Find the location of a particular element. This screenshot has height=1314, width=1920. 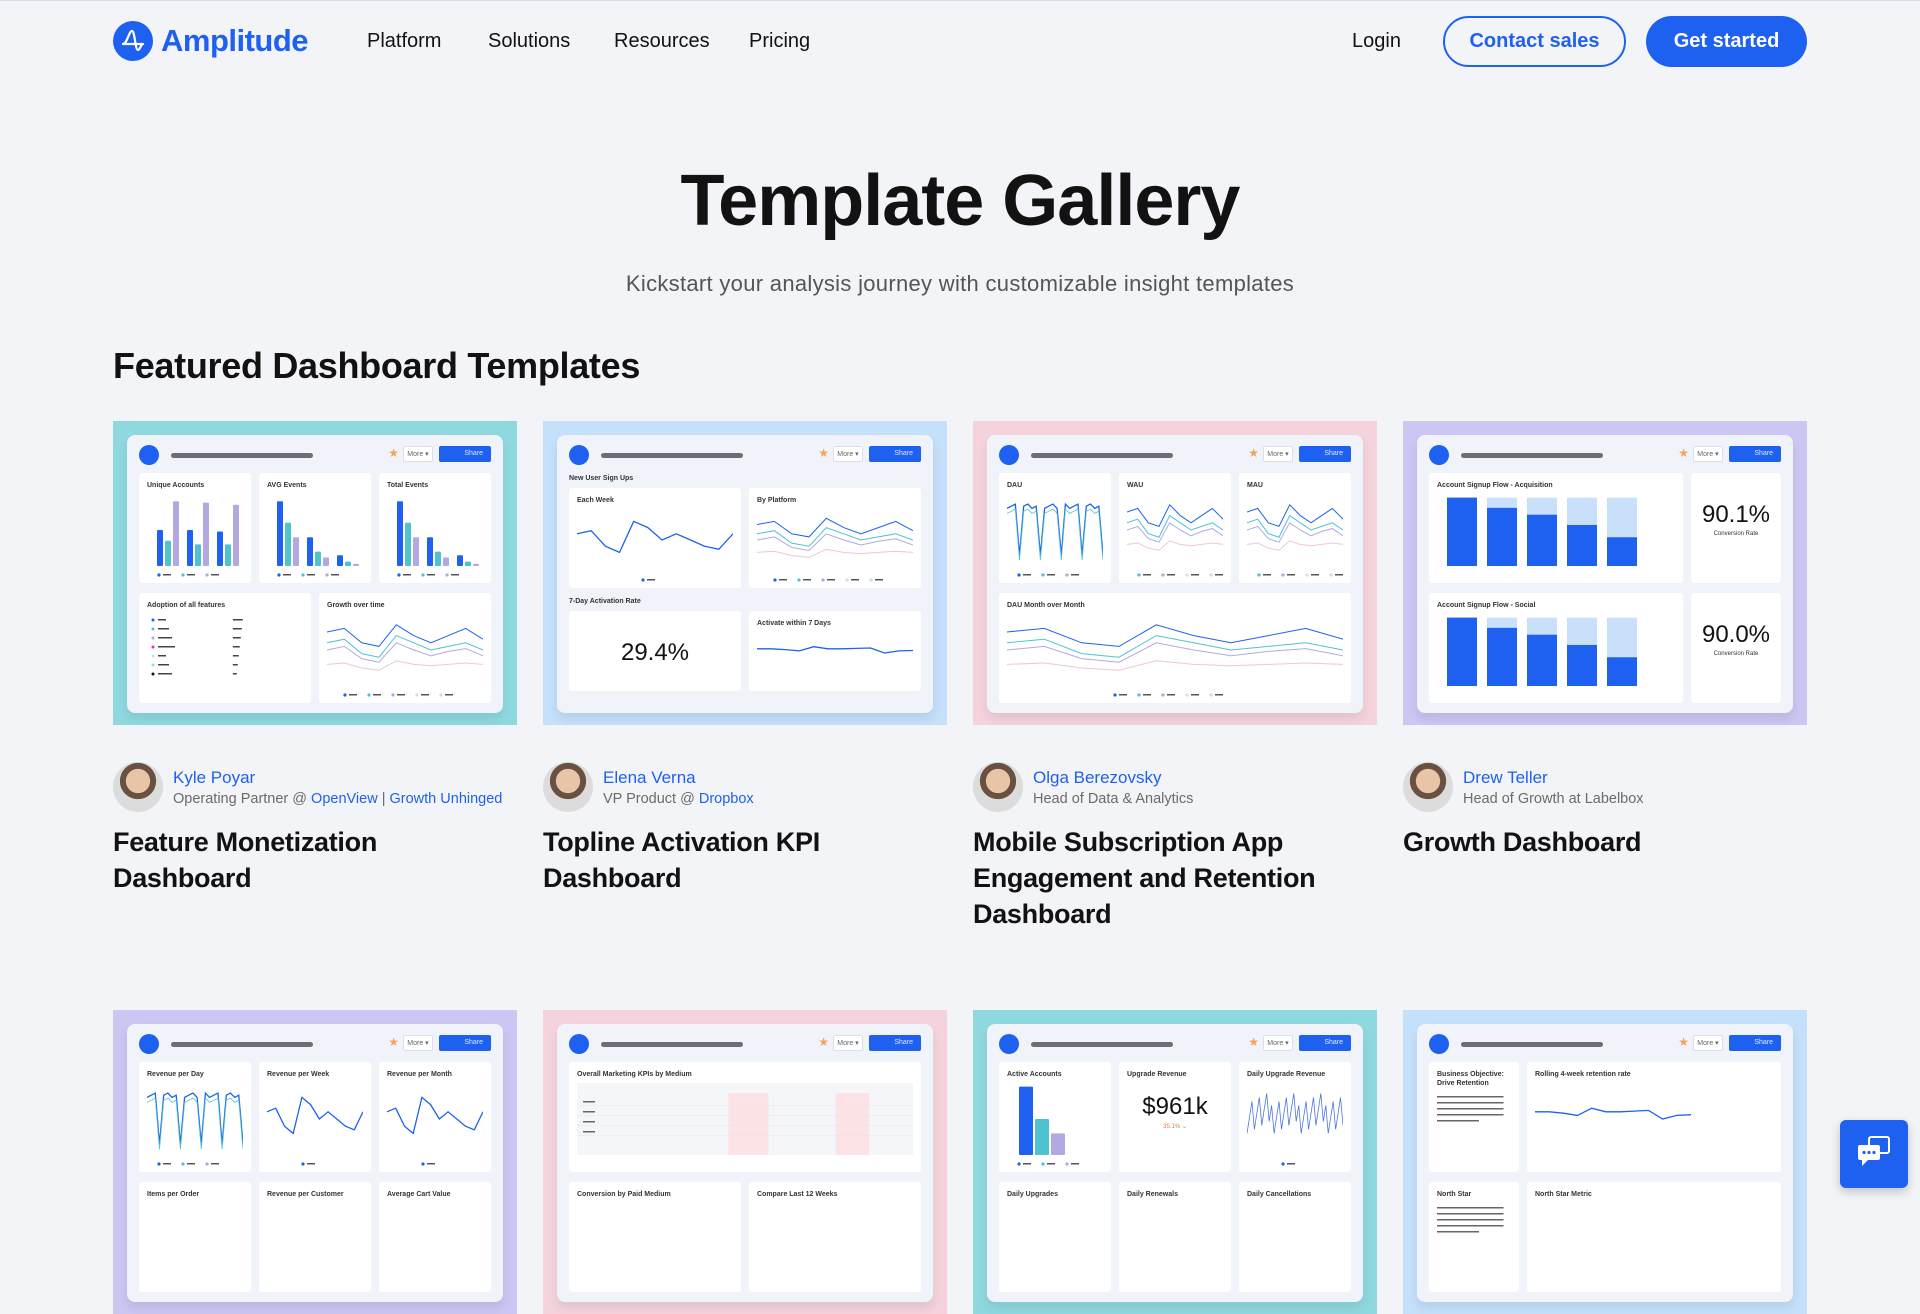

widget-title: Overall Marketing KPIs by Medium is located at coordinates (634, 1074).